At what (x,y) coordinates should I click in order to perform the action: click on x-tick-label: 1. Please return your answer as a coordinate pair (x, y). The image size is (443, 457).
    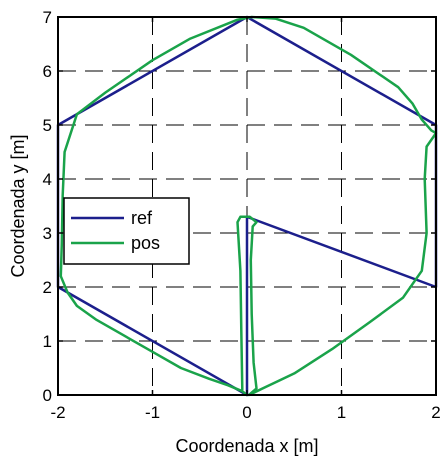
    Looking at the image, I should click on (341, 412).